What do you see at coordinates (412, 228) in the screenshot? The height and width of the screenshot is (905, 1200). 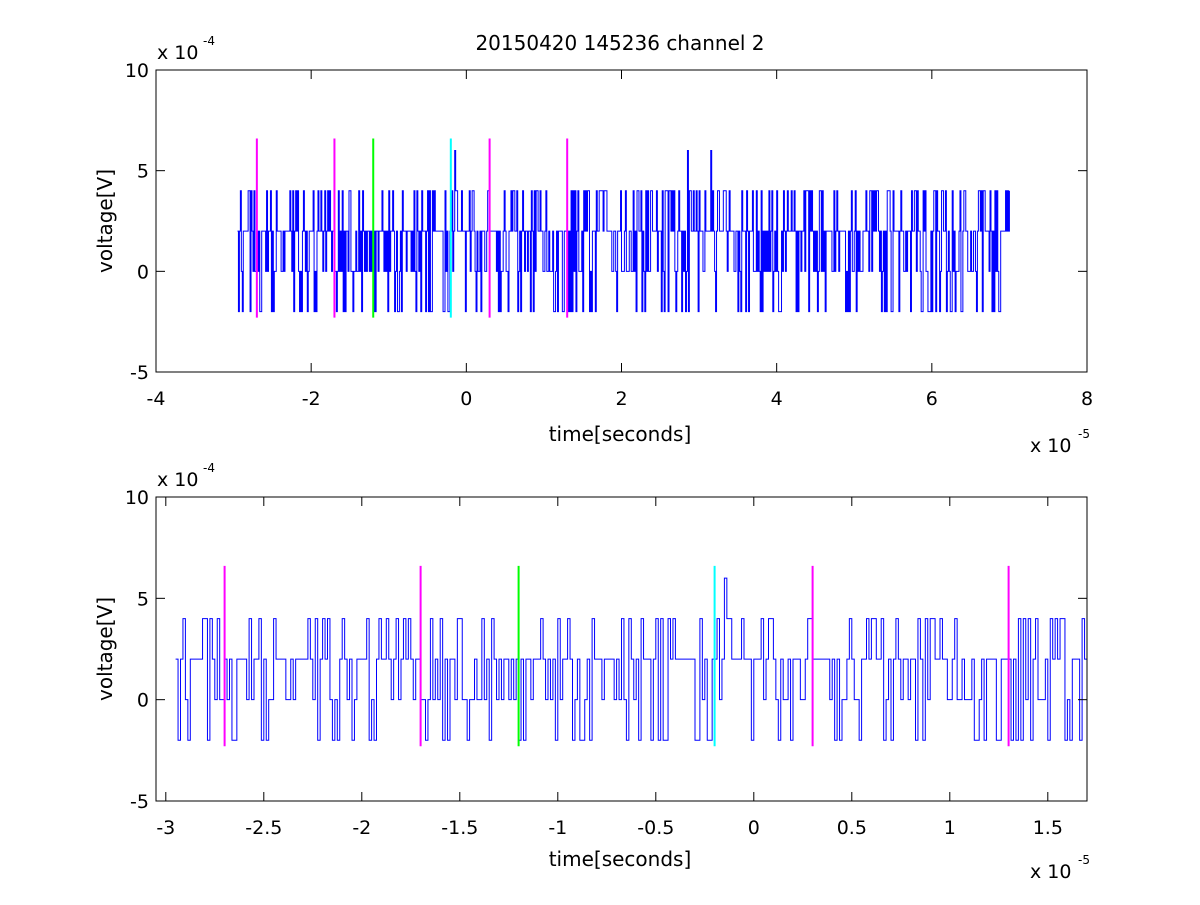 I see `event-markers-top` at bounding box center [412, 228].